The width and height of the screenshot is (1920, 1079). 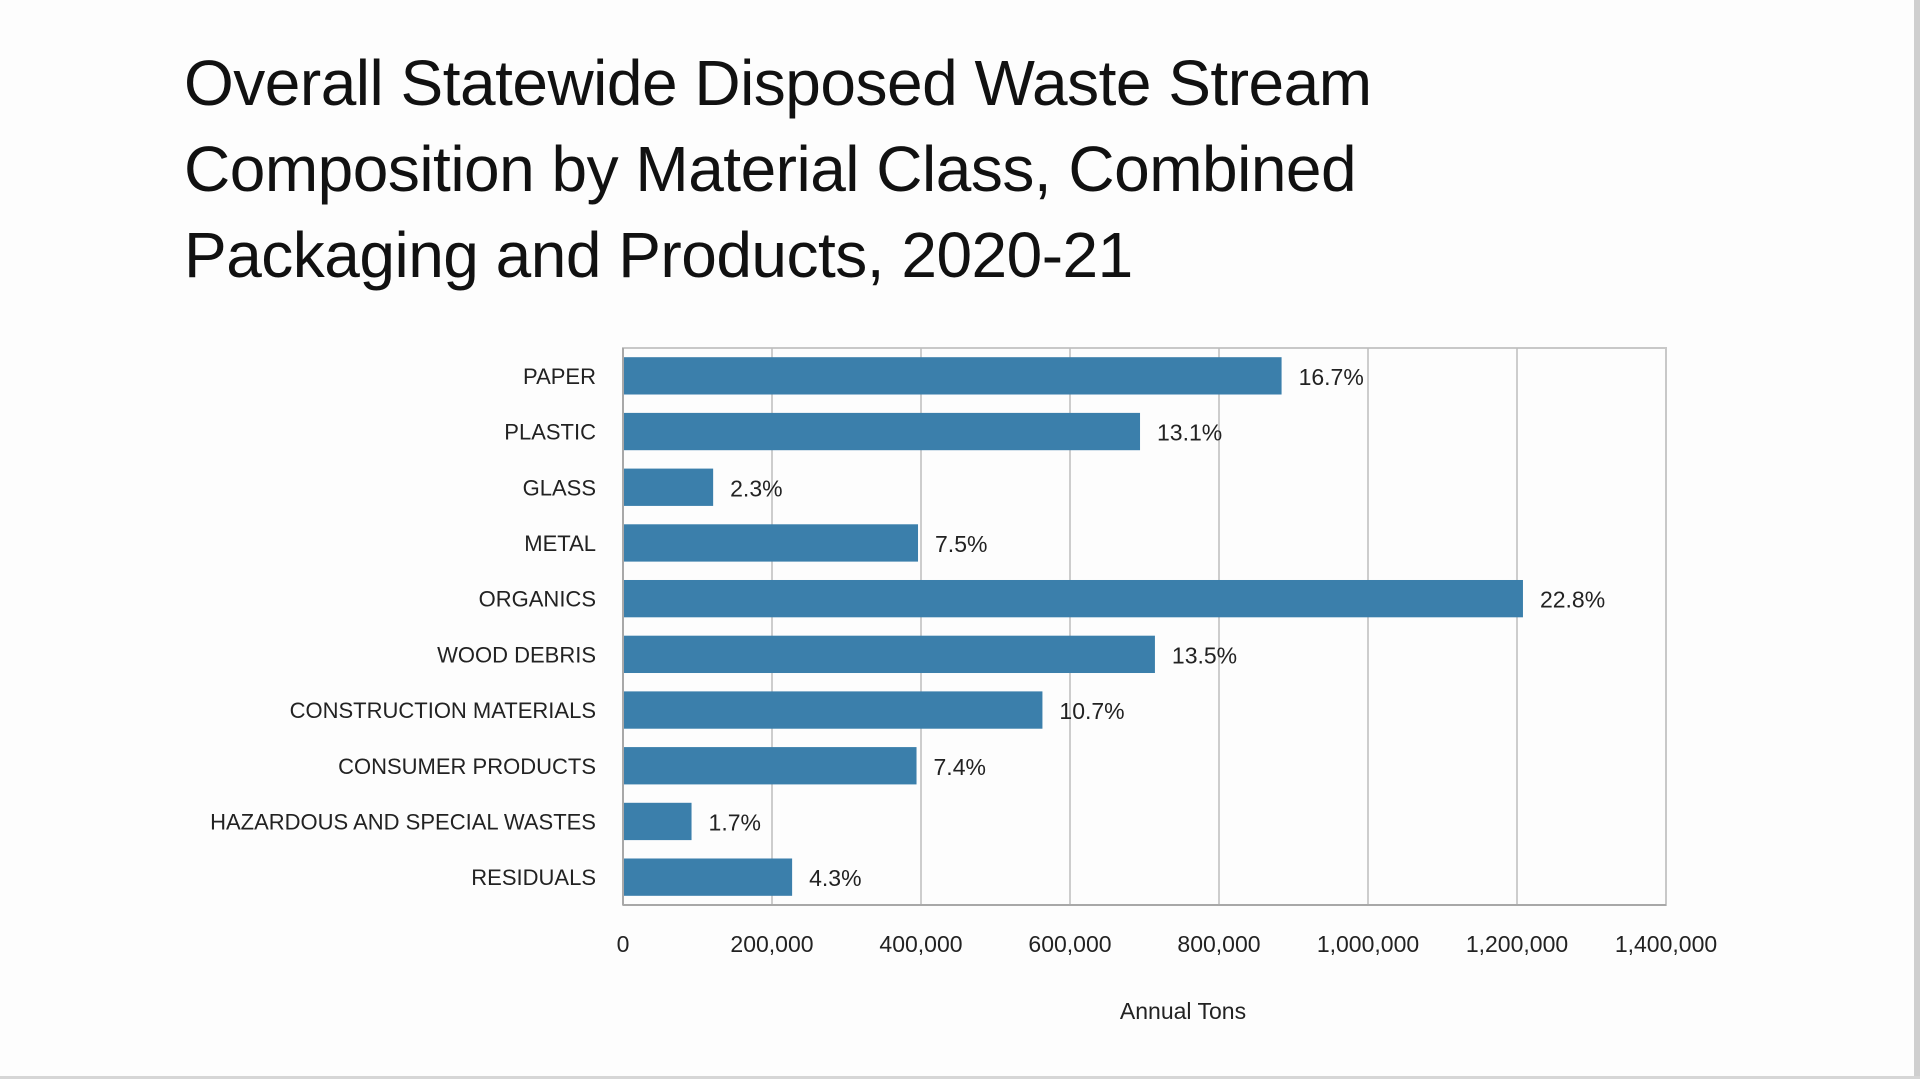 I want to click on x-tick-label: 0, so click(x=623, y=944).